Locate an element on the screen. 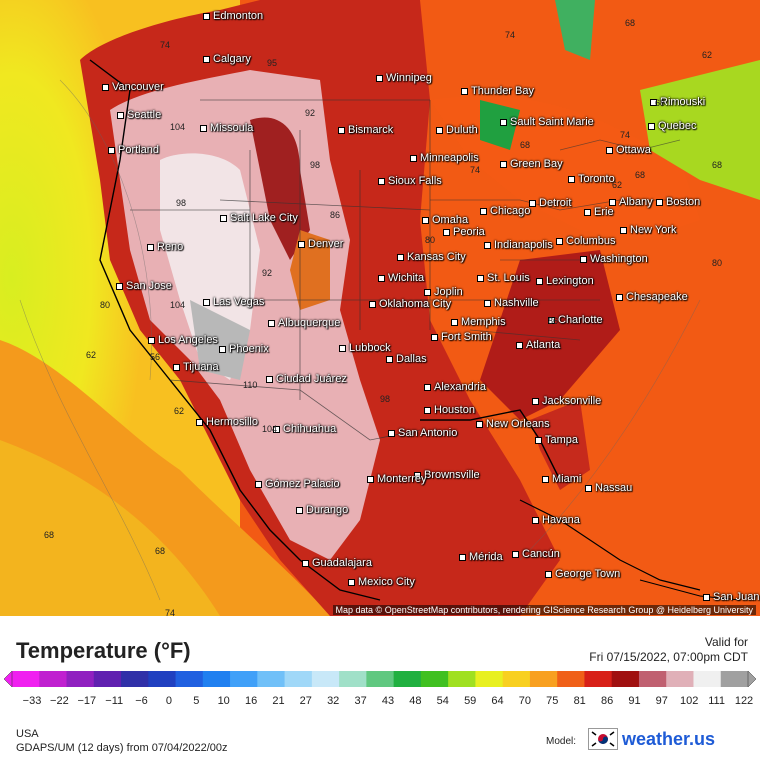 The width and height of the screenshot is (760, 760). valid-time: Fri 07/15/2022, 07:00pm CDT is located at coordinates (668, 657).